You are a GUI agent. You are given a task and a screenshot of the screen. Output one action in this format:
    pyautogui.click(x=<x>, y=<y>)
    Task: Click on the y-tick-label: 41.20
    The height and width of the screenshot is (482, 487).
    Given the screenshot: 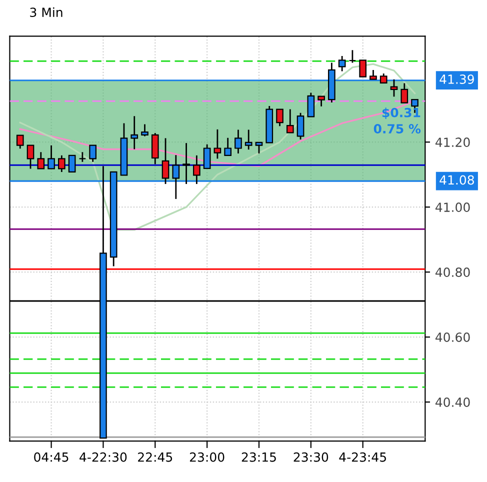 What is the action you would take?
    pyautogui.click(x=452, y=143)
    